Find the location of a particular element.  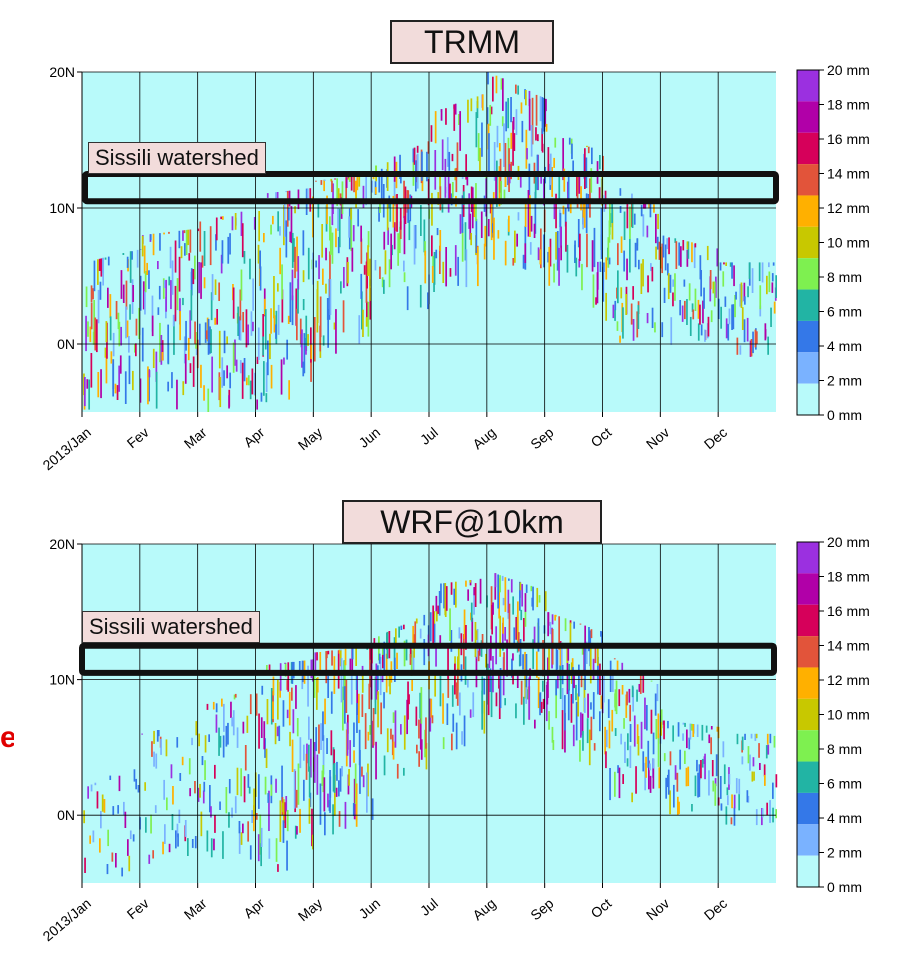

chart-title: WRF@10km is located at coordinates (472, 522).